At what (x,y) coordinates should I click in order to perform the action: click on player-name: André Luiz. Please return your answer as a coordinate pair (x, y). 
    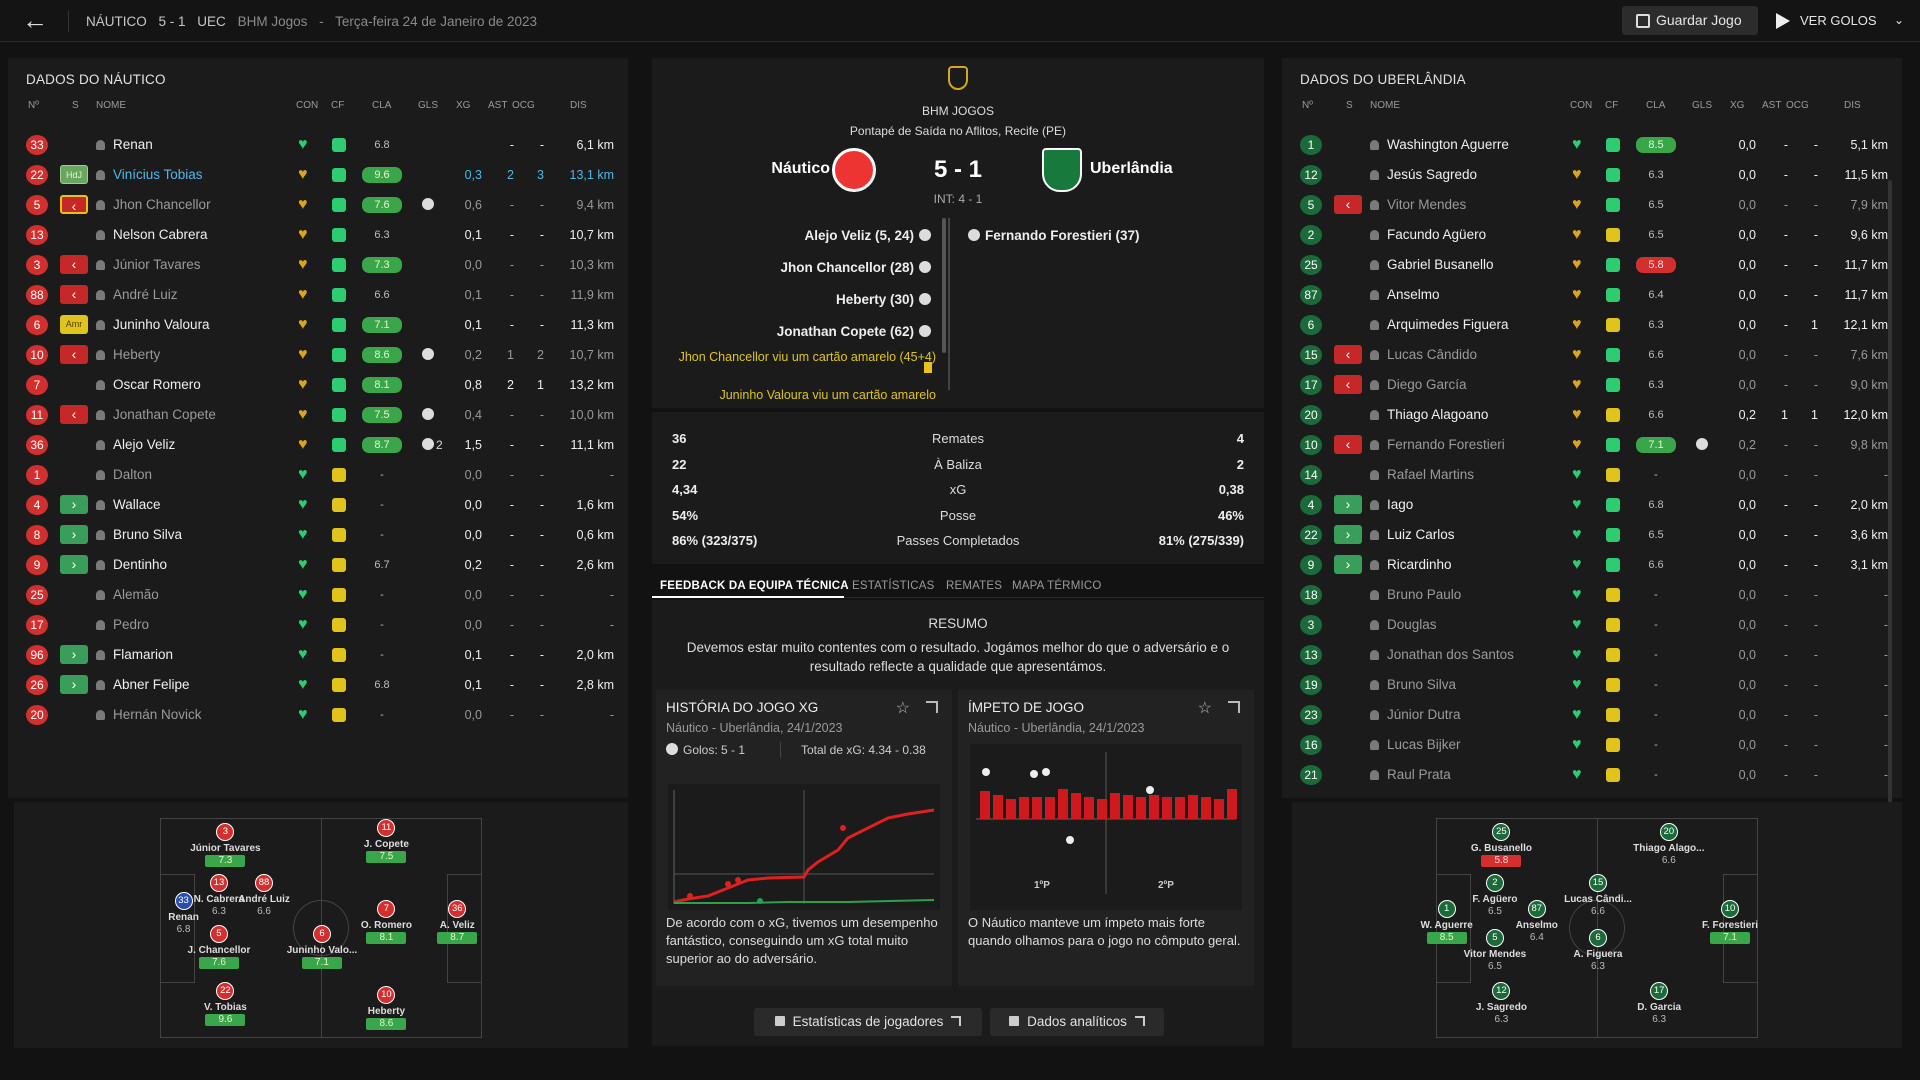
    Looking at the image, I should click on (137, 294).